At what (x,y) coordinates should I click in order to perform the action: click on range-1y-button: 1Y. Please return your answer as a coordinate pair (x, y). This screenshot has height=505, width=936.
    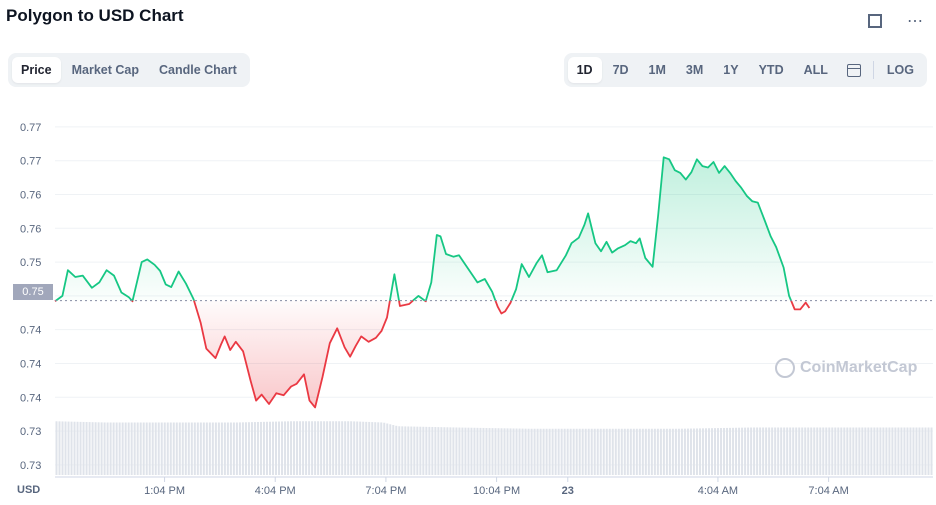
    Looking at the image, I should click on (730, 70).